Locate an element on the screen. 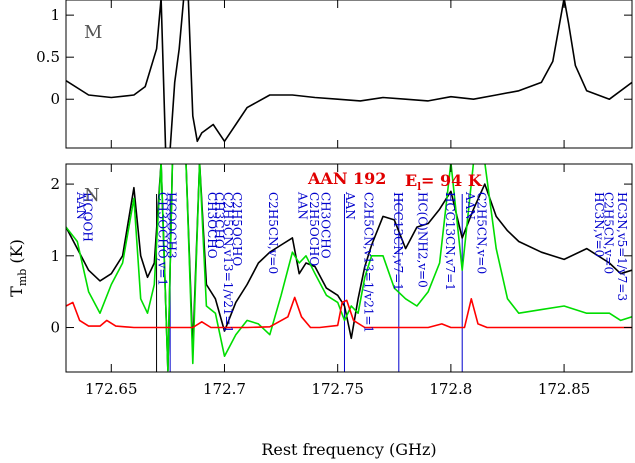  panel-n-label: N is located at coordinates (92, 195).